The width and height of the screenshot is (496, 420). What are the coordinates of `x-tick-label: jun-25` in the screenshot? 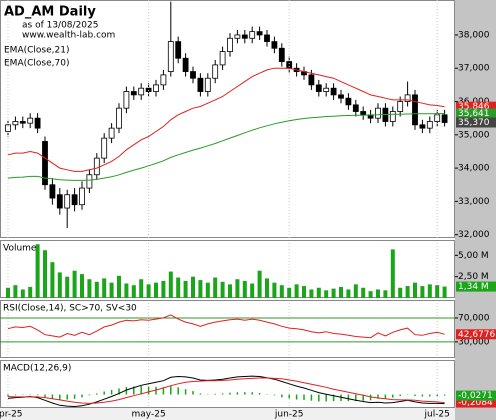 It's located at (289, 415).